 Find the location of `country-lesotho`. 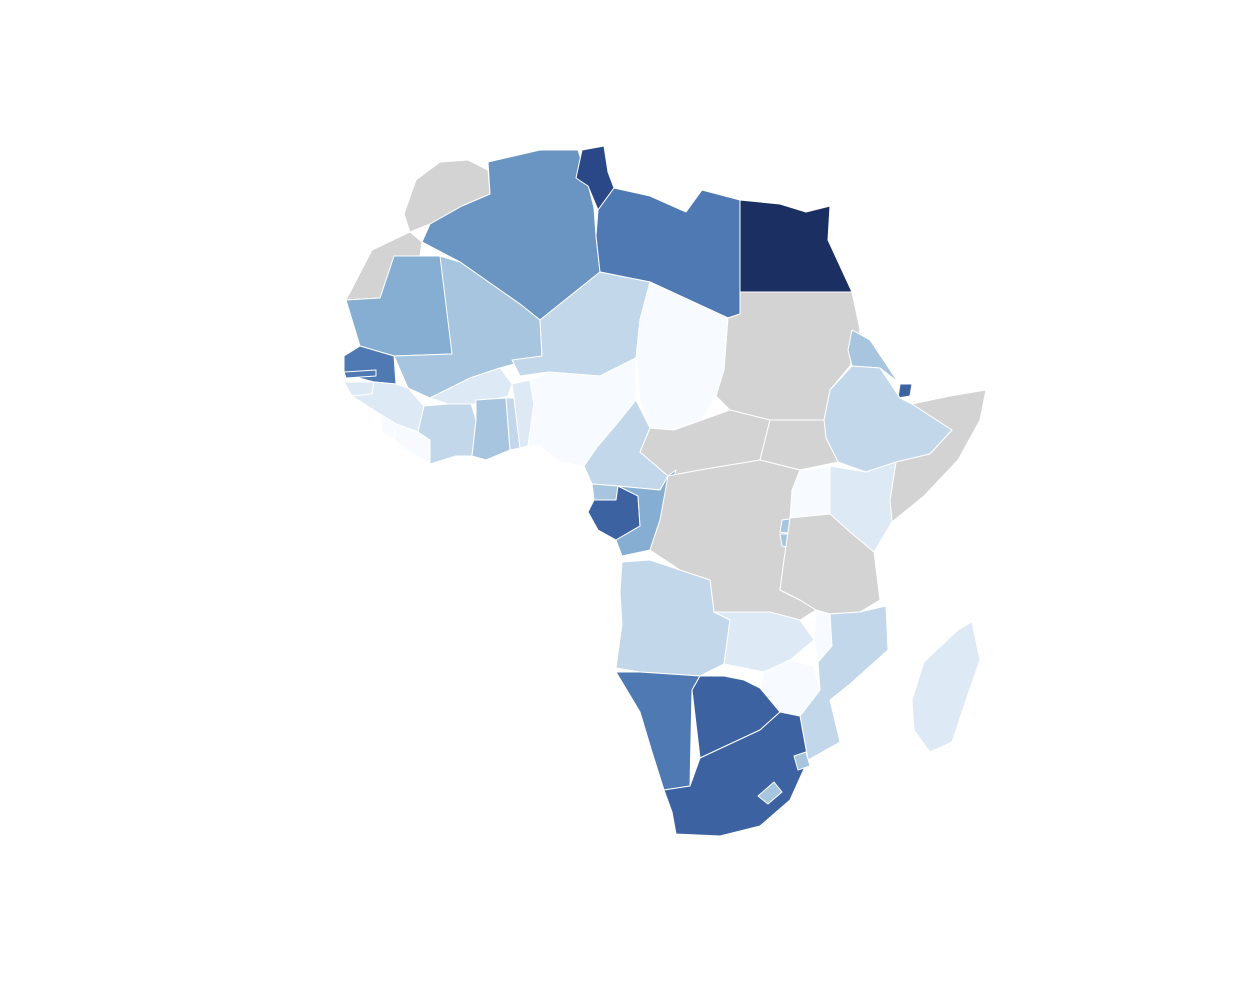

country-lesotho is located at coordinates (770, 793).